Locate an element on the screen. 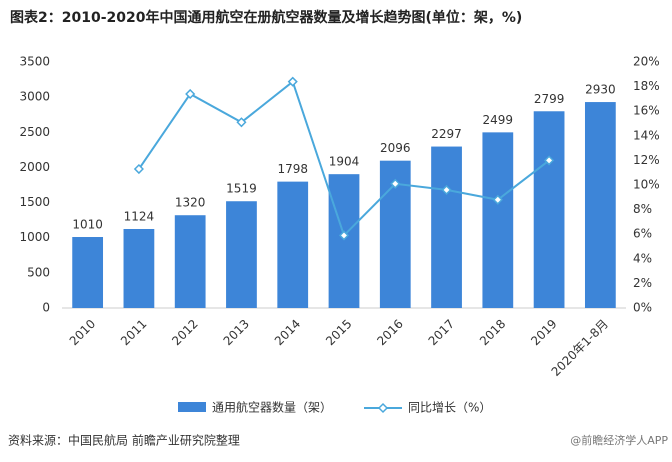 This screenshot has width=672, height=462. data-label: 1320 is located at coordinates (190, 203).